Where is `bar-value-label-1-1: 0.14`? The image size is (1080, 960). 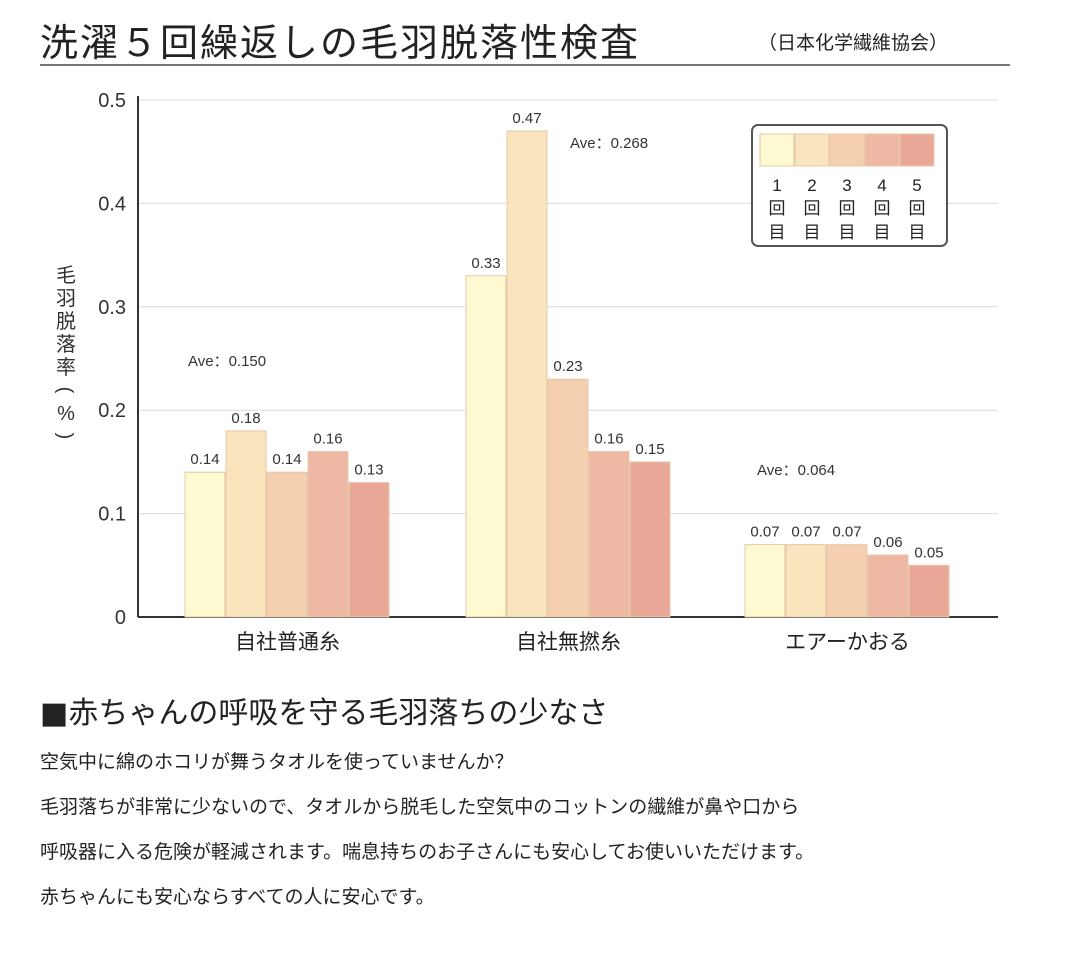
bar-value-label-1-1: 0.14 is located at coordinates (204, 459).